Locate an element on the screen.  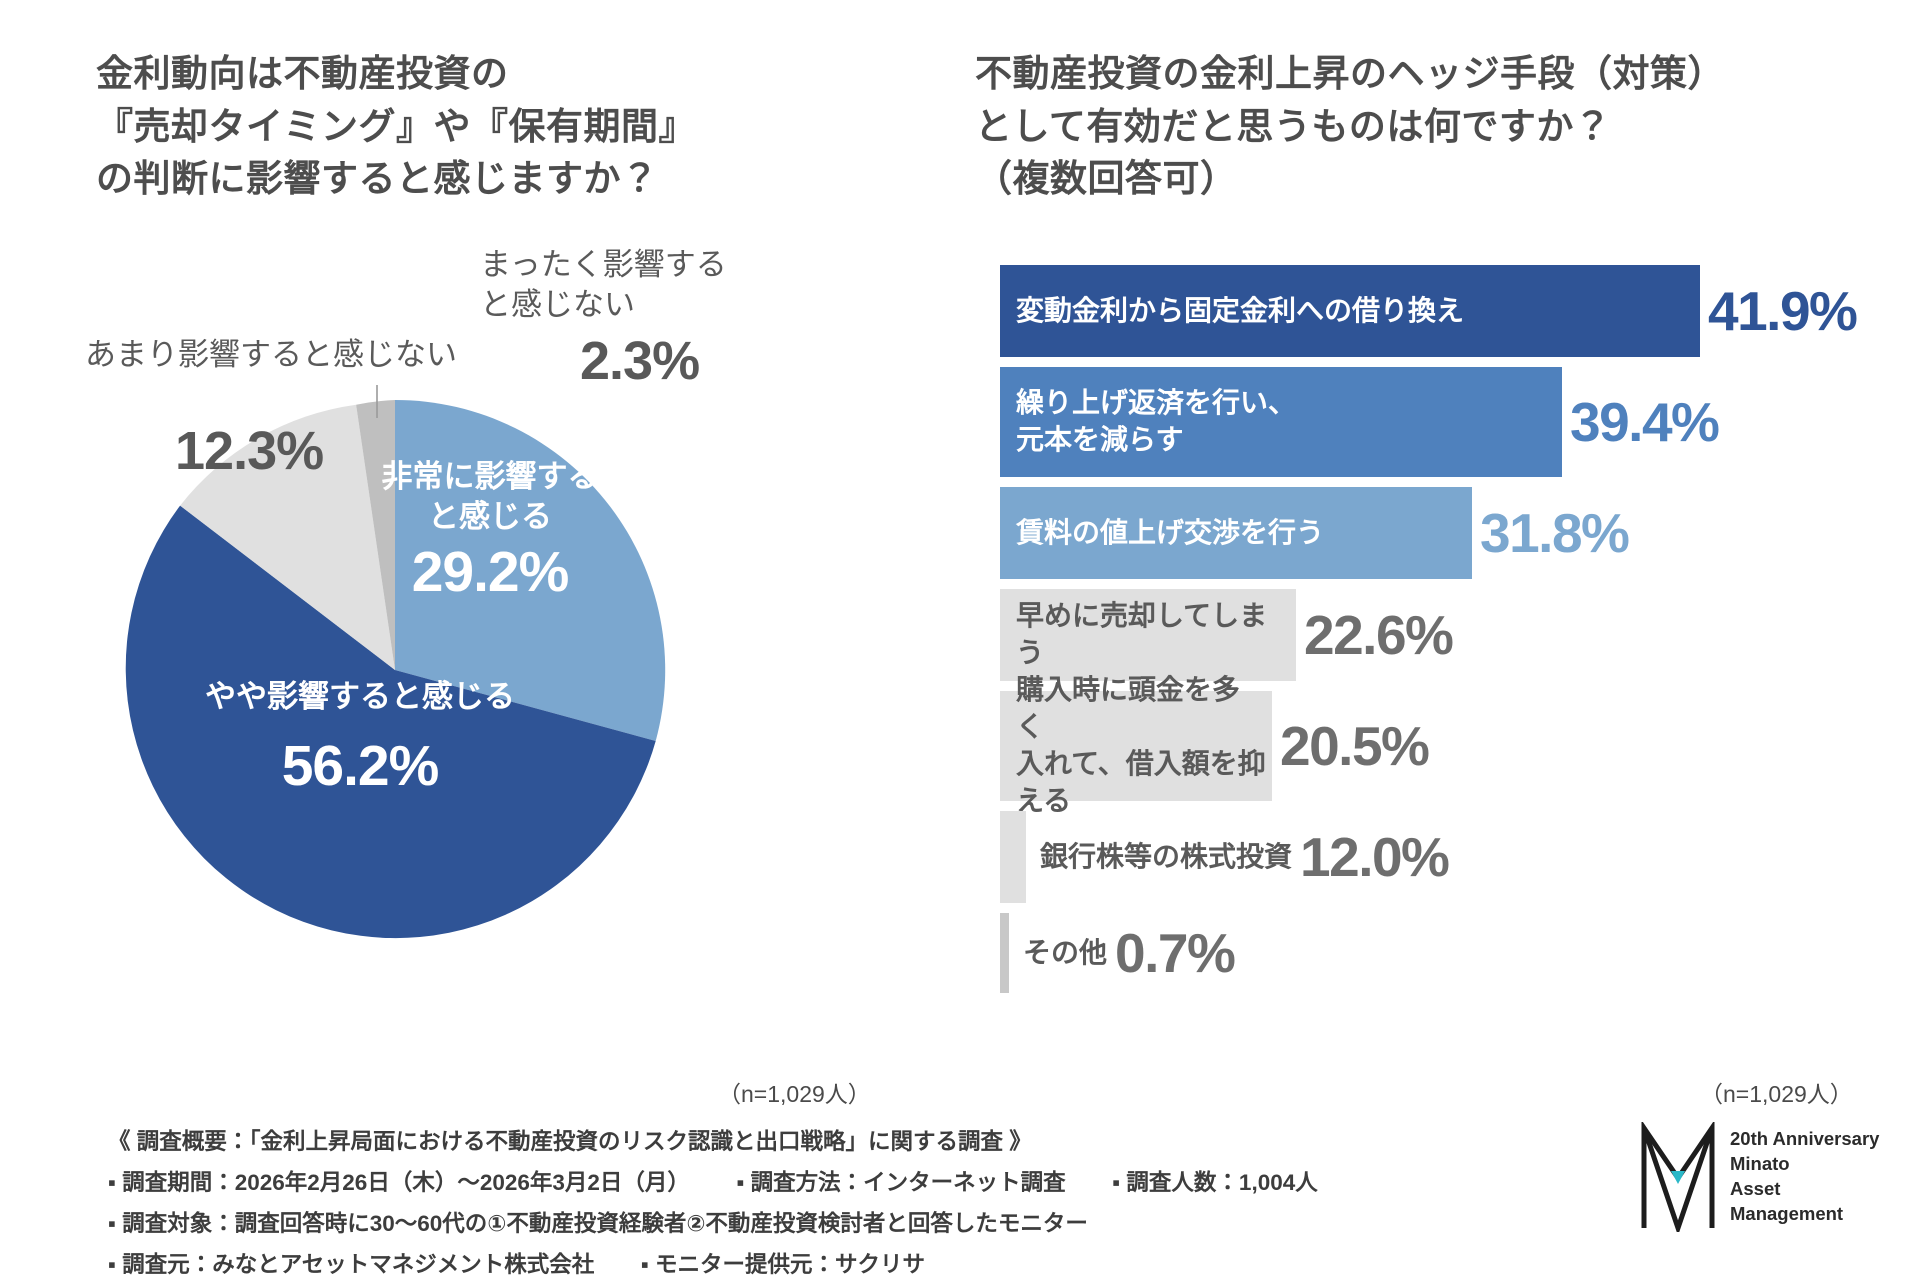
bar-value-label: 41.9% is located at coordinates (1783, 311).